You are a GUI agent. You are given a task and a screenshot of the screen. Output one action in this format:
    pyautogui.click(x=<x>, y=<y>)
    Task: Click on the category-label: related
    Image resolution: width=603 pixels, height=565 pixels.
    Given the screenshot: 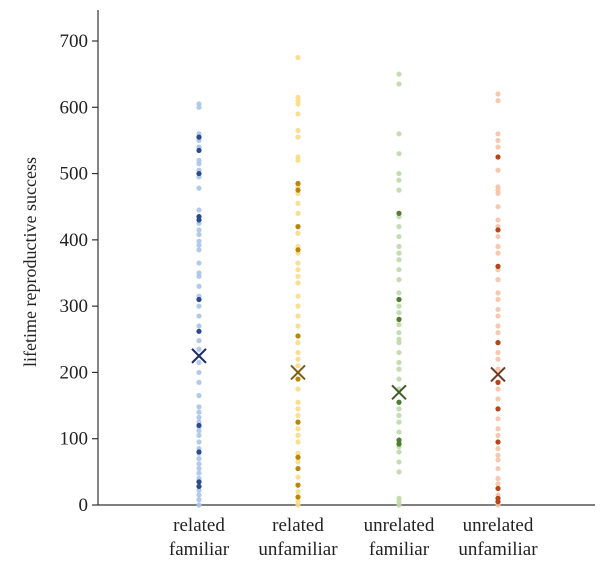 What is the action you would take?
    pyautogui.click(x=298, y=525)
    